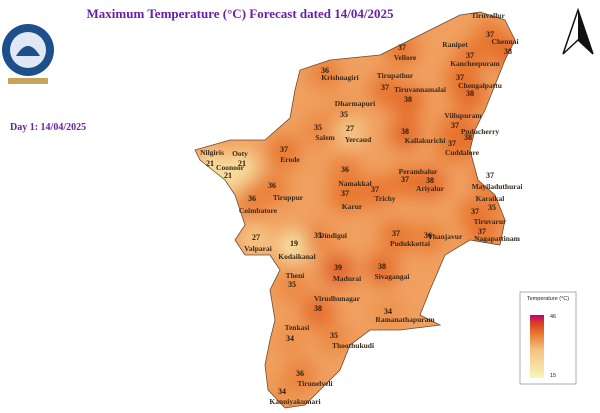 Image resolution: width=600 pixels, height=413 pixels. What do you see at coordinates (490, 221) in the screenshot?
I see `district-name: Tiruvarur` at bounding box center [490, 221].